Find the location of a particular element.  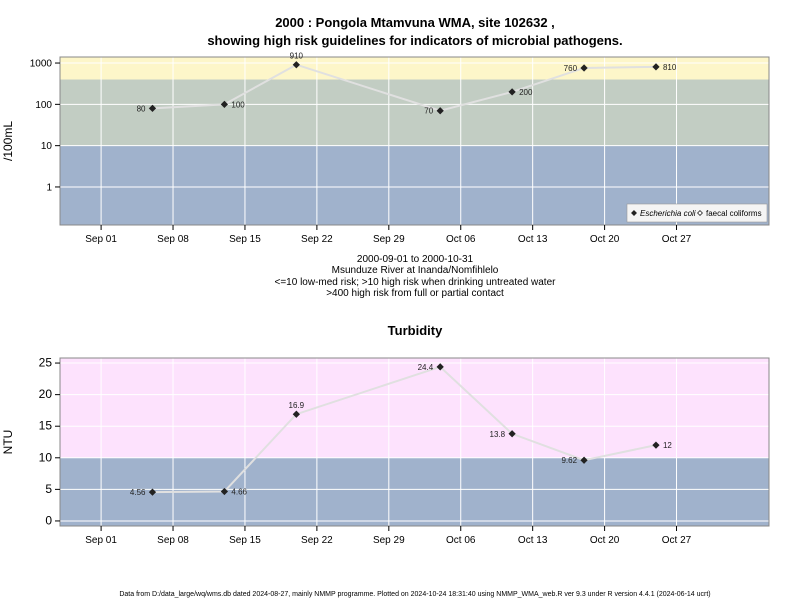

legend-box is located at coordinates (697, 213).